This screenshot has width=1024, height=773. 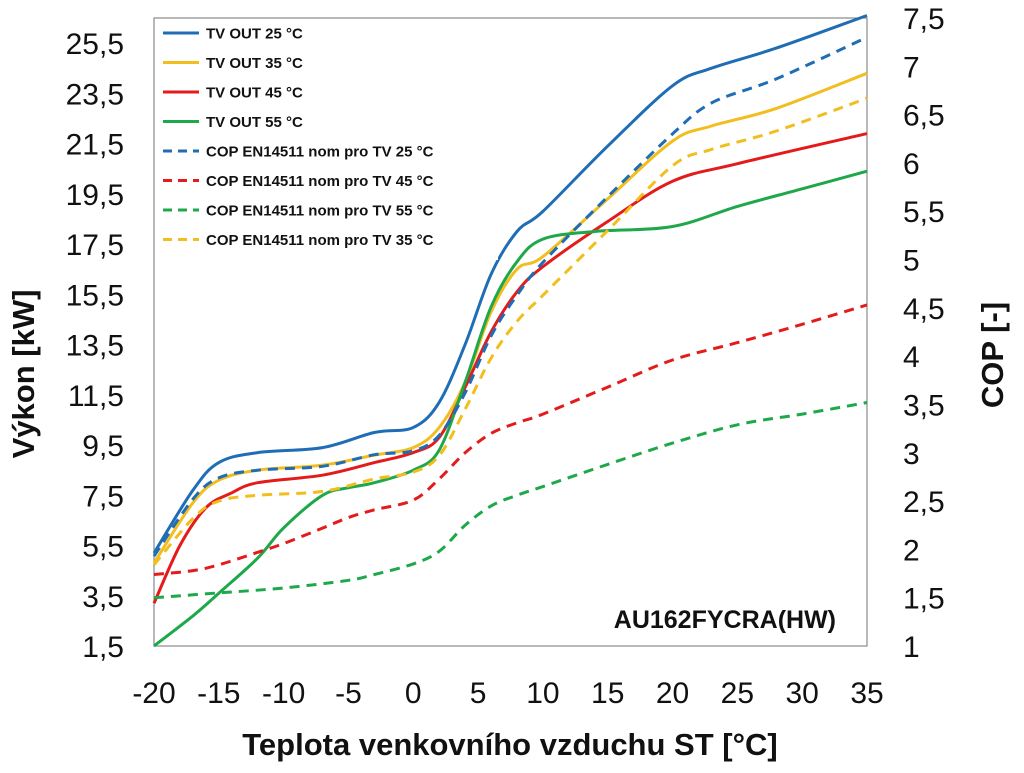 What do you see at coordinates (103, 446) in the screenshot?
I see `y-left-tick-label: 9,5` at bounding box center [103, 446].